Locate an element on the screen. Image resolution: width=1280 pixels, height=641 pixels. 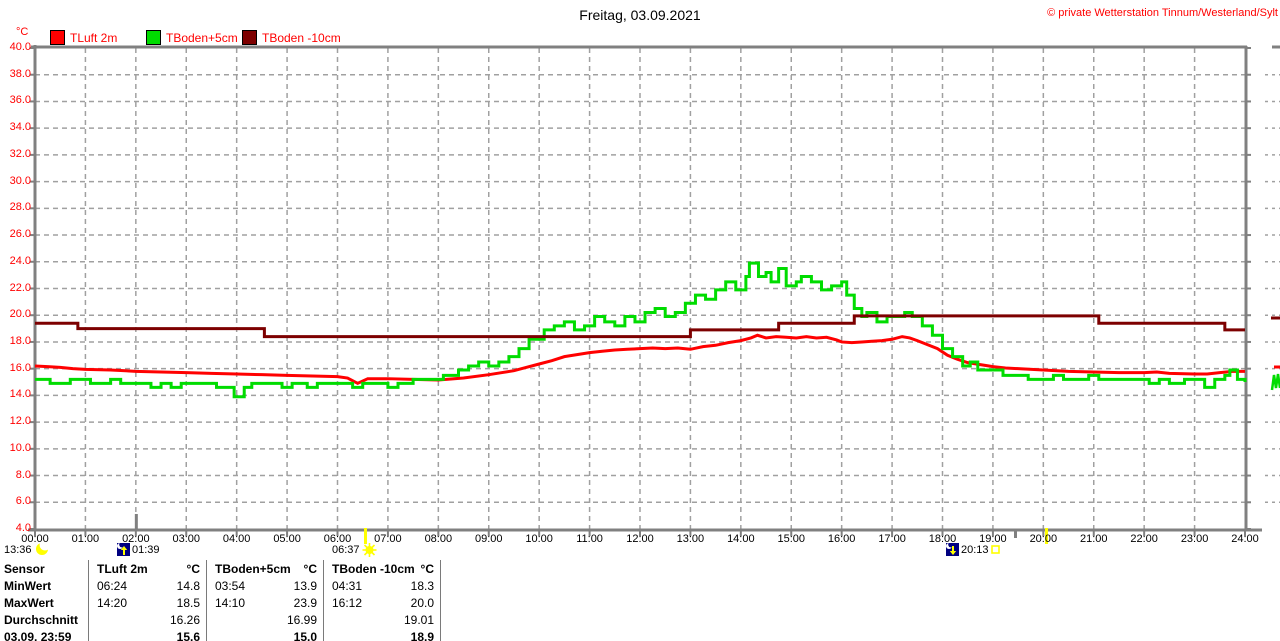
x-axis-label: 07:00 is located at coordinates (388, 539).